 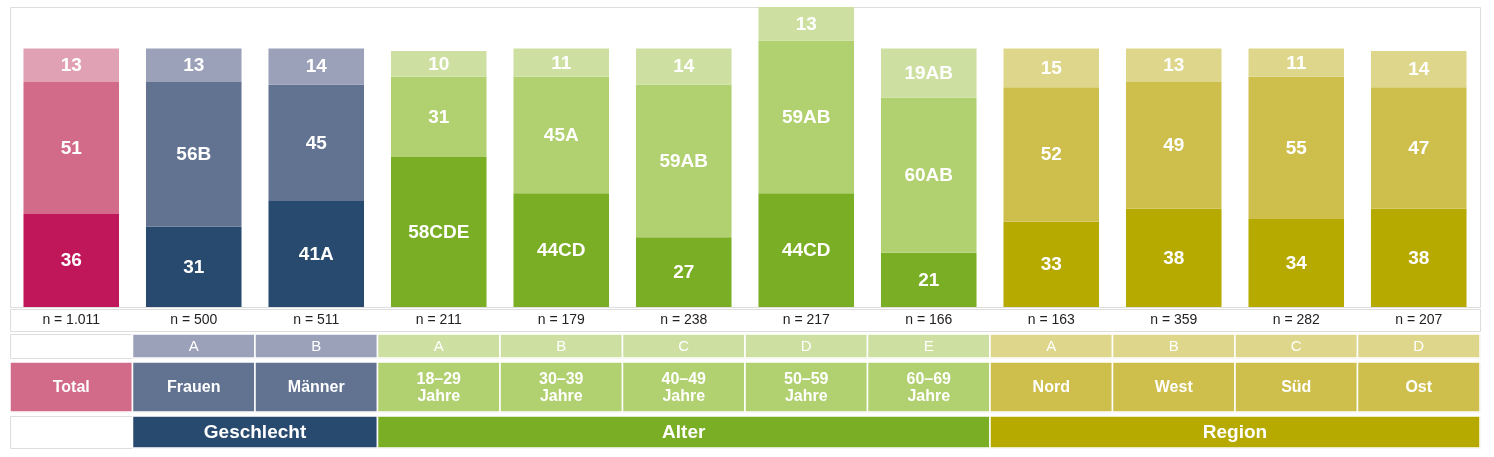 What do you see at coordinates (684, 272) in the screenshot?
I see `data-label: 27` at bounding box center [684, 272].